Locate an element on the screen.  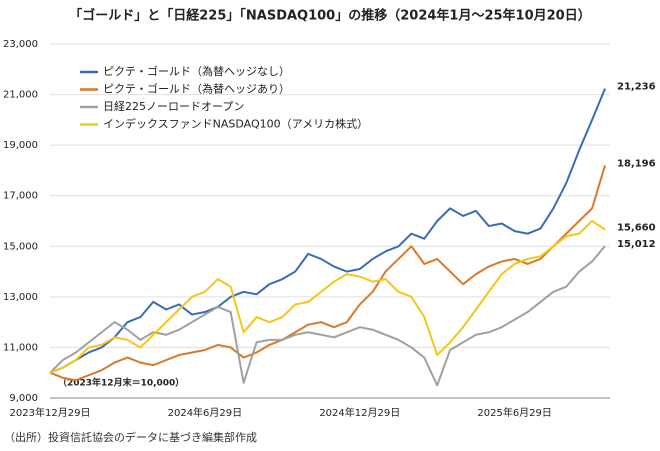
y-tick-label: 19,000 is located at coordinates (20, 145).